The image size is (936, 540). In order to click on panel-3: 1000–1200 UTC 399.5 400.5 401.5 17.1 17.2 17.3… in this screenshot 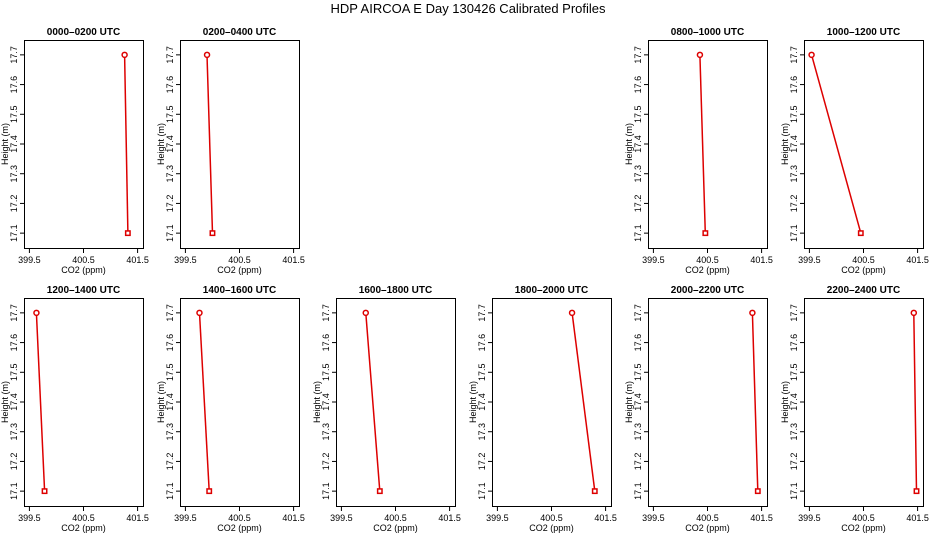, I will do `click(854, 151)`.